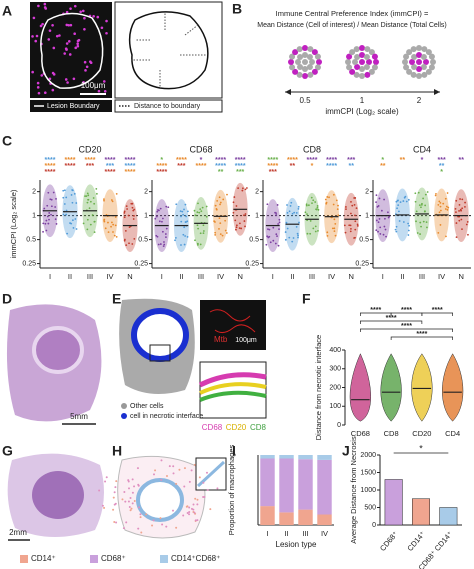 The width and height of the screenshot is (474, 569). Describe the element at coordinates (7, 451) in the screenshot. I see `panel-label: G` at that location.